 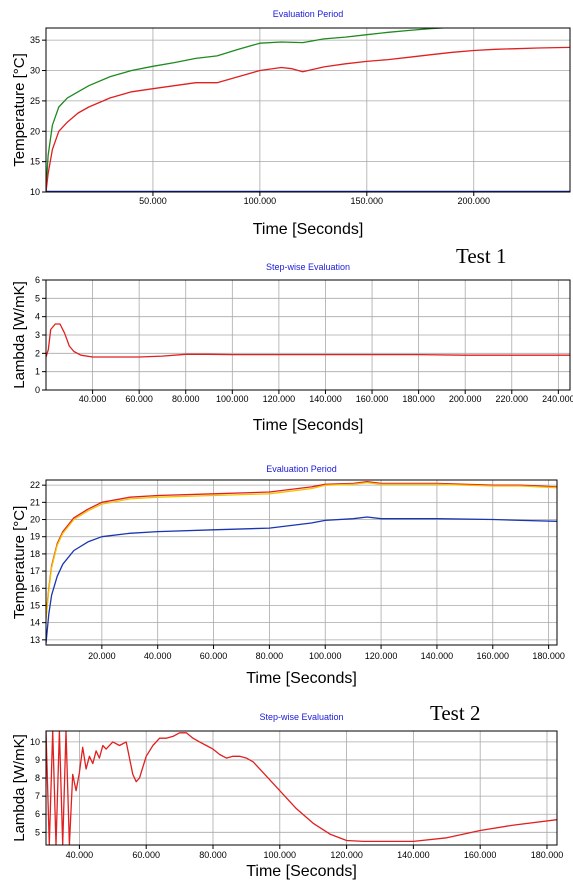 I want to click on y-tick-label: 18, so click(x=35, y=554).